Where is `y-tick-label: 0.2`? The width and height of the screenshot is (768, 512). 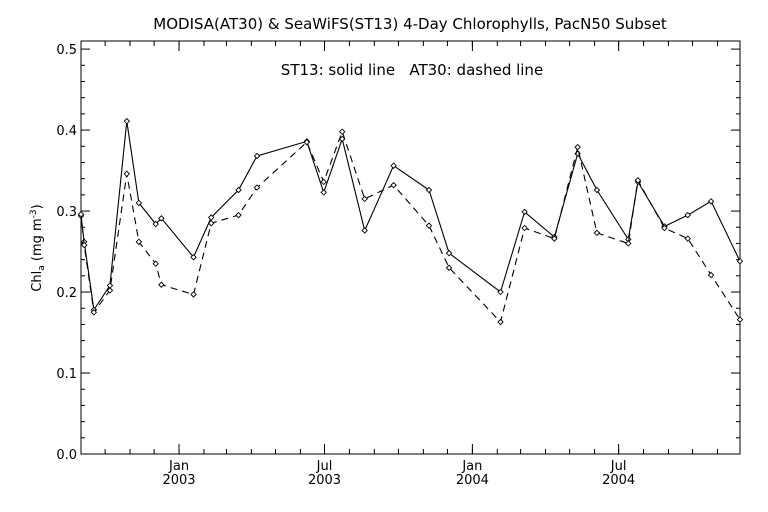 y-tick-label: 0.2 is located at coordinates (66, 293).